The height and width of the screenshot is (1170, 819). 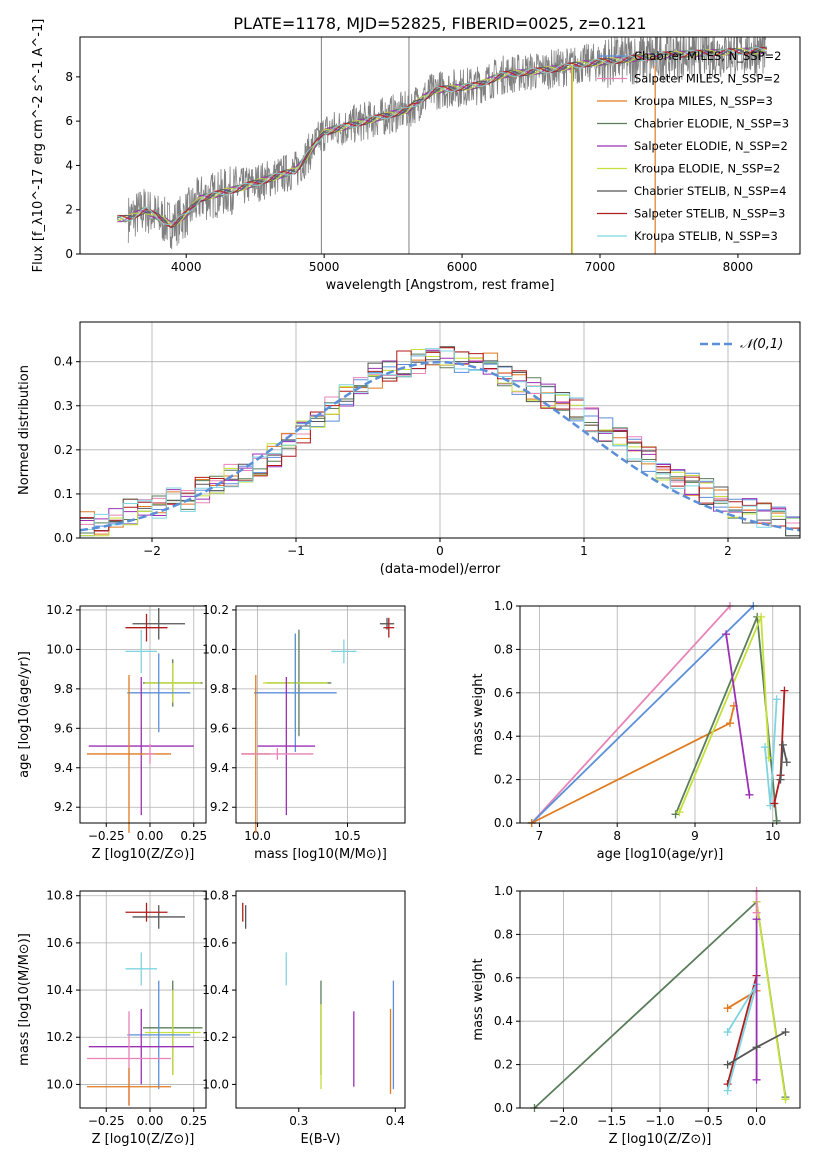 I want to click on y-tick-label: 0, so click(x=69, y=254).